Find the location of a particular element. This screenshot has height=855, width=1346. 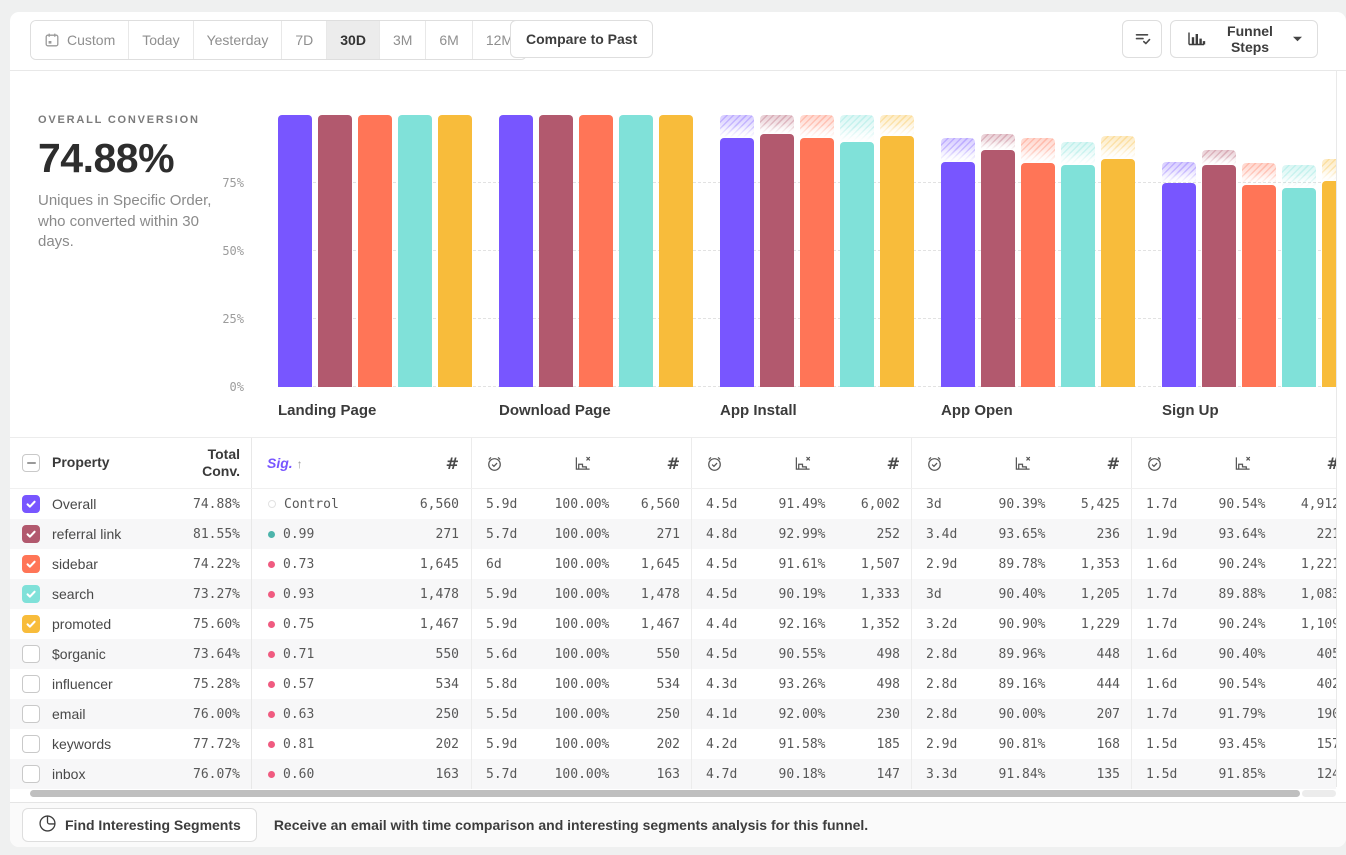

count-icon: # is located at coordinates (1312, 463).